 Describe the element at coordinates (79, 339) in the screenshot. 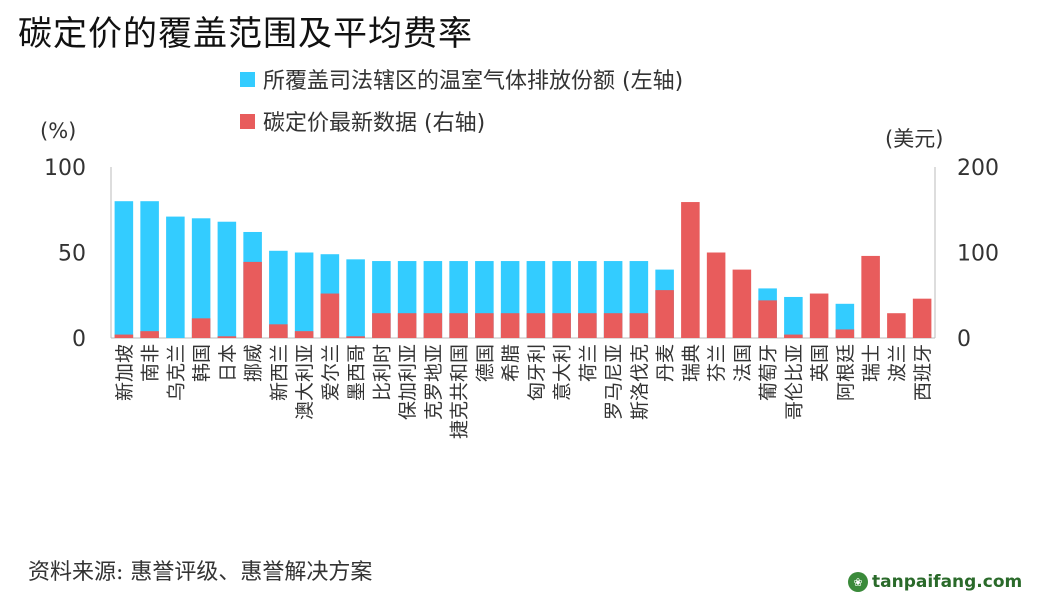

I see `left-tick-label: 0` at that location.